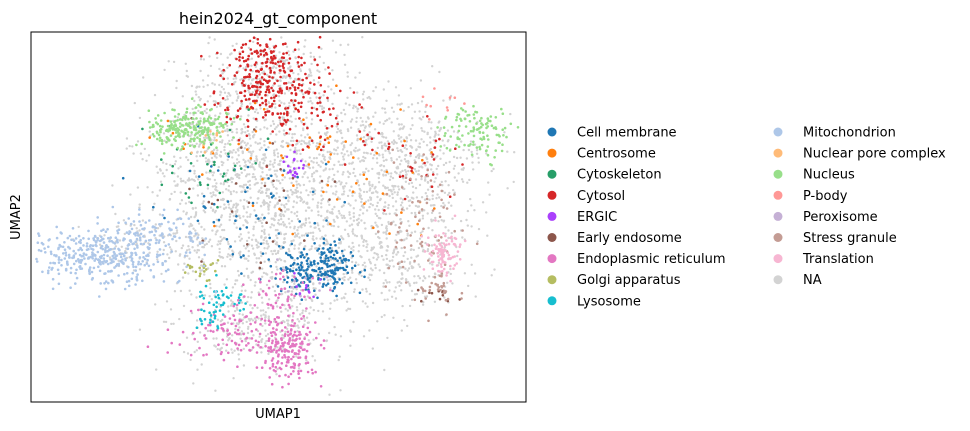  Describe the element at coordinates (126, 251) in the screenshot. I see `series-mitochondrion` at that location.